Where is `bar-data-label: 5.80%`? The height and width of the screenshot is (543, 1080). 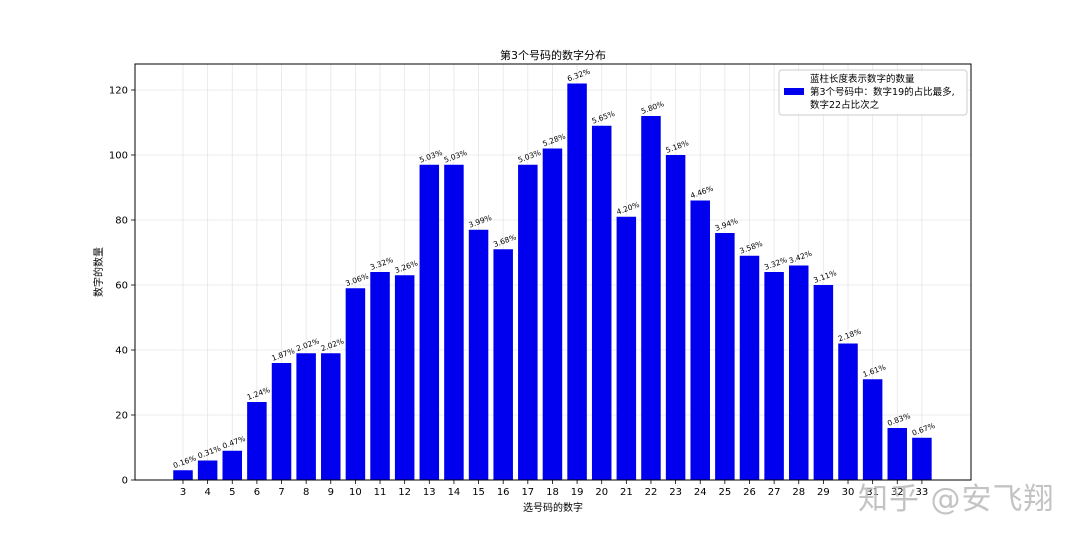 bar-data-label: 5.80% is located at coordinates (652, 107).